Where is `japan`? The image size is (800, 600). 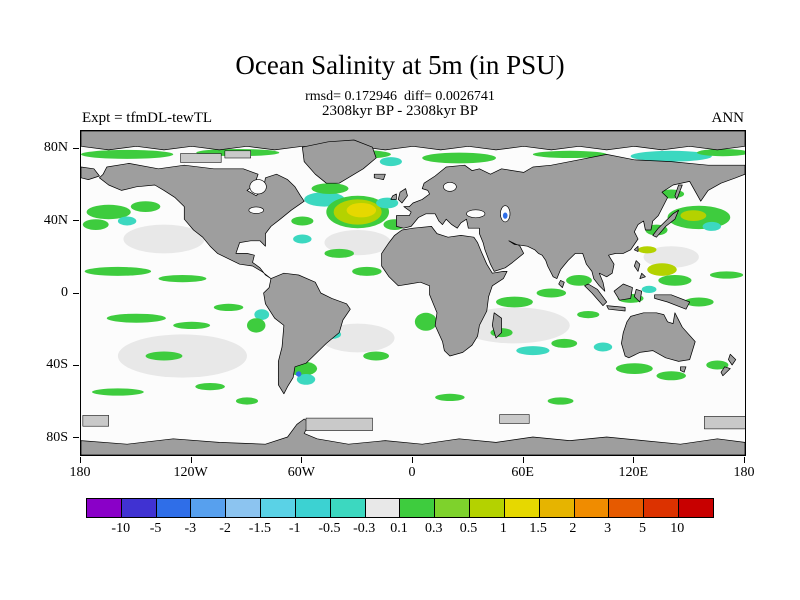 japan is located at coordinates (665, 223).